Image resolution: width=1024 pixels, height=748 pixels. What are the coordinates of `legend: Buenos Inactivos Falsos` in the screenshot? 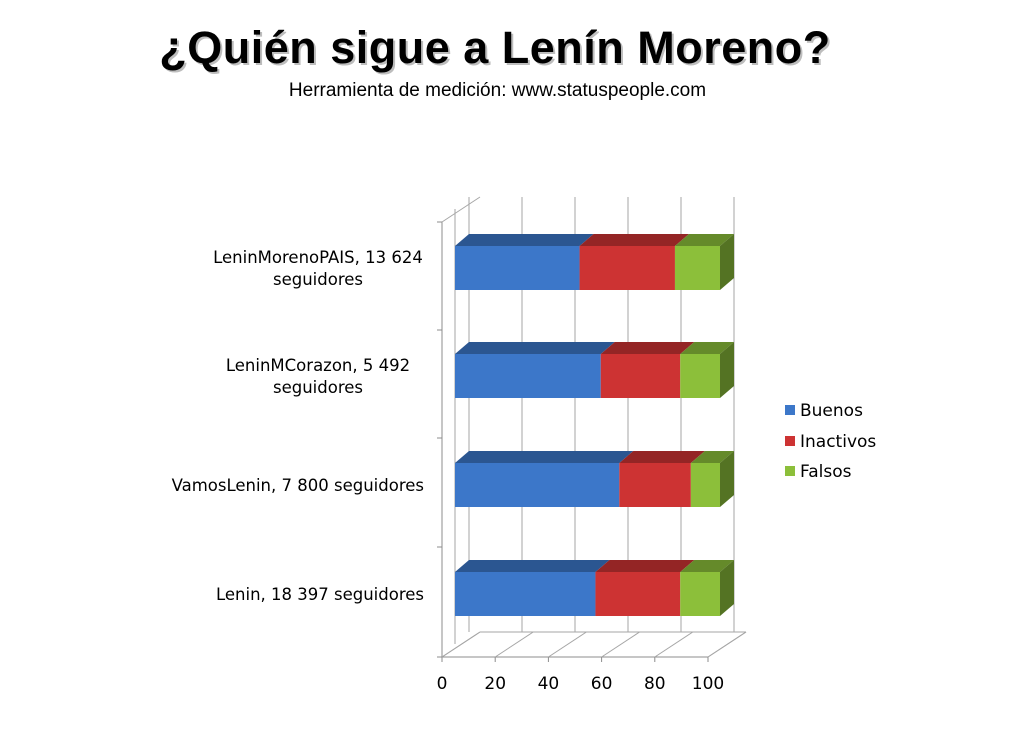 It's located at (830, 441).